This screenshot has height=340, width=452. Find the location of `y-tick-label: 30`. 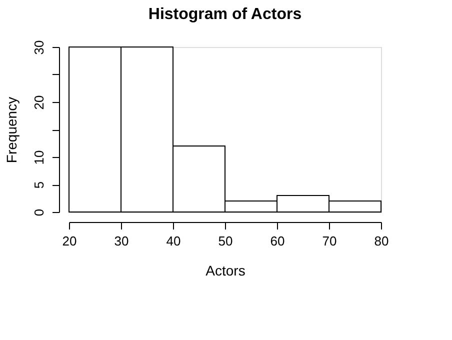

y-tick-label: 30 is located at coordinates (39, 47).